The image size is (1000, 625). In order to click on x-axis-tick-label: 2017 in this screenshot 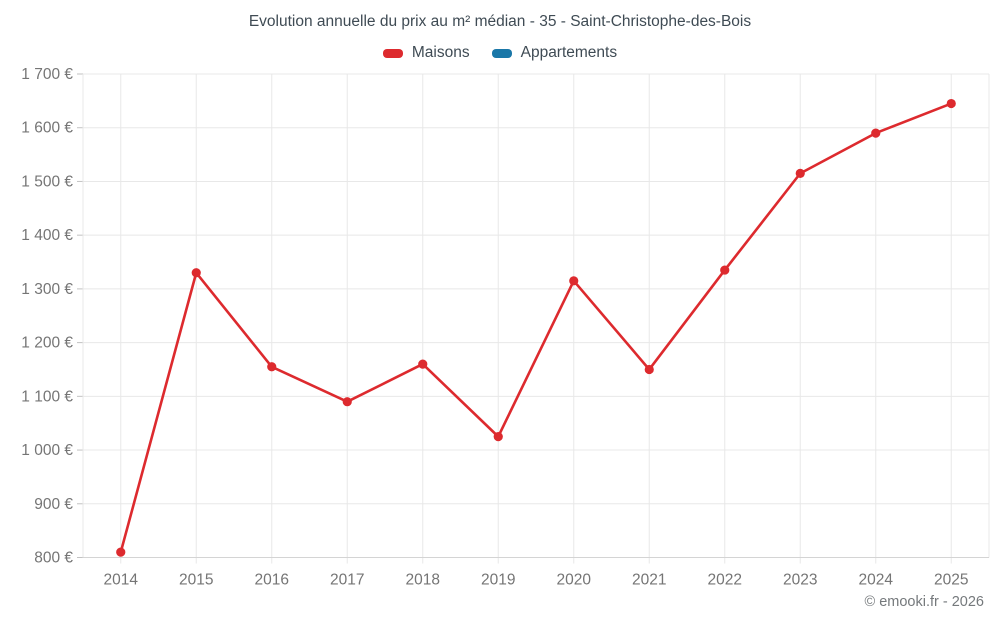, I will do `click(347, 580)`.